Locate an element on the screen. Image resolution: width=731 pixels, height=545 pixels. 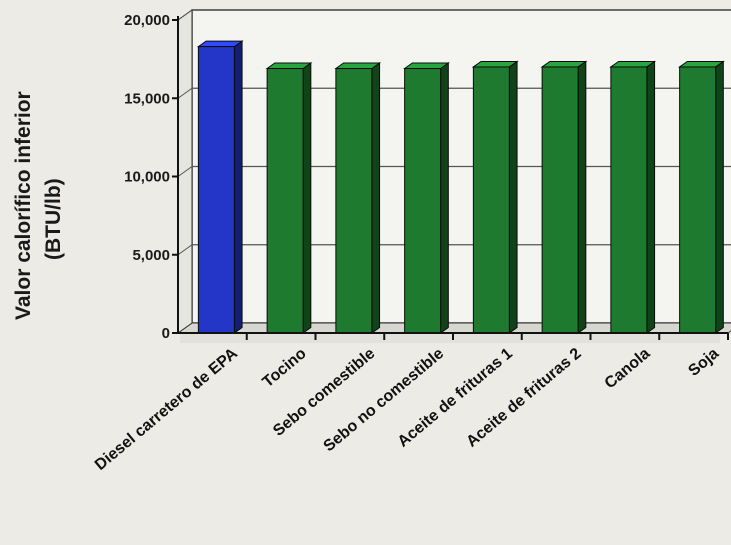
y-axis-label-line1: Valor calorífico inferior is located at coordinates (23, 205).